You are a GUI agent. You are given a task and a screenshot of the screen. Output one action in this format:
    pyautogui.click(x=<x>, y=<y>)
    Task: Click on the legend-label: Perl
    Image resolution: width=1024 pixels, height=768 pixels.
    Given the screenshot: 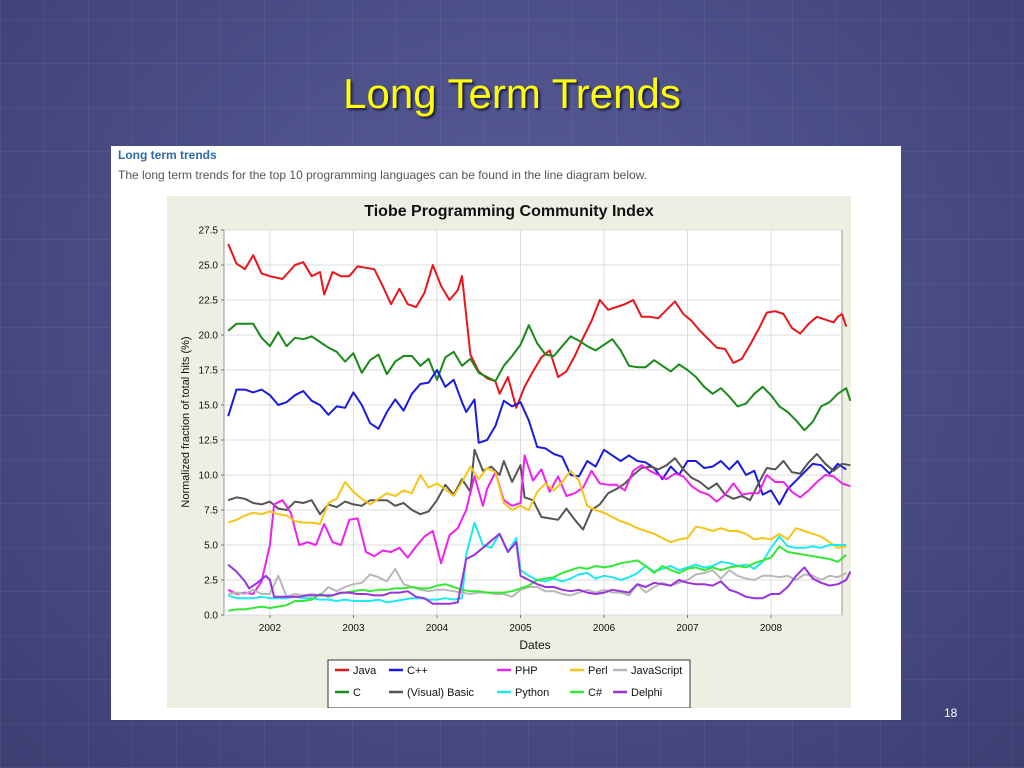 What is the action you would take?
    pyautogui.click(x=598, y=671)
    